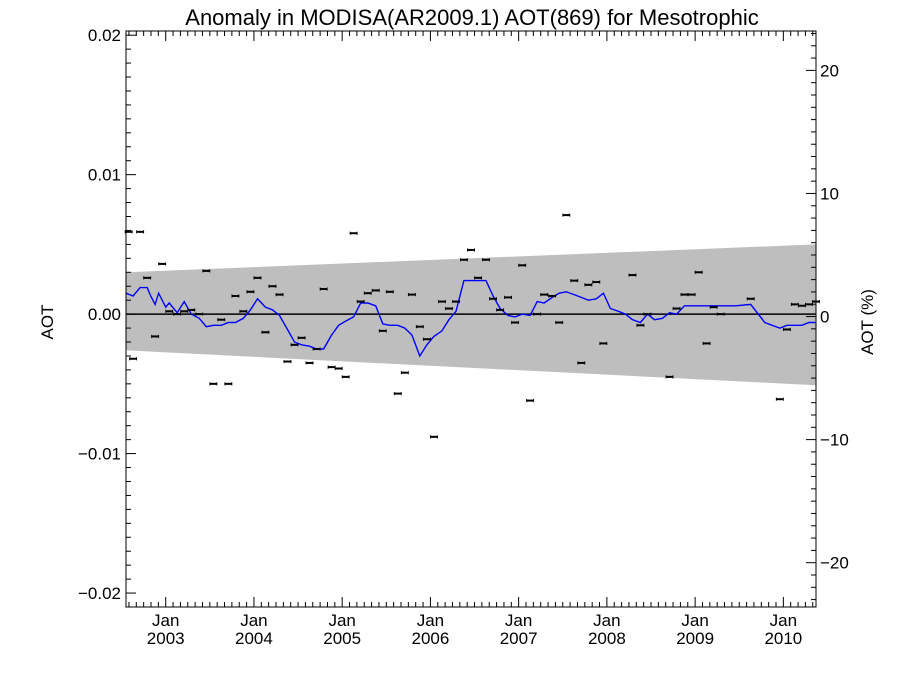 This screenshot has width=900, height=675. Describe the element at coordinates (783, 638) in the screenshot. I see `x-tick-year-label: 2010` at that location.